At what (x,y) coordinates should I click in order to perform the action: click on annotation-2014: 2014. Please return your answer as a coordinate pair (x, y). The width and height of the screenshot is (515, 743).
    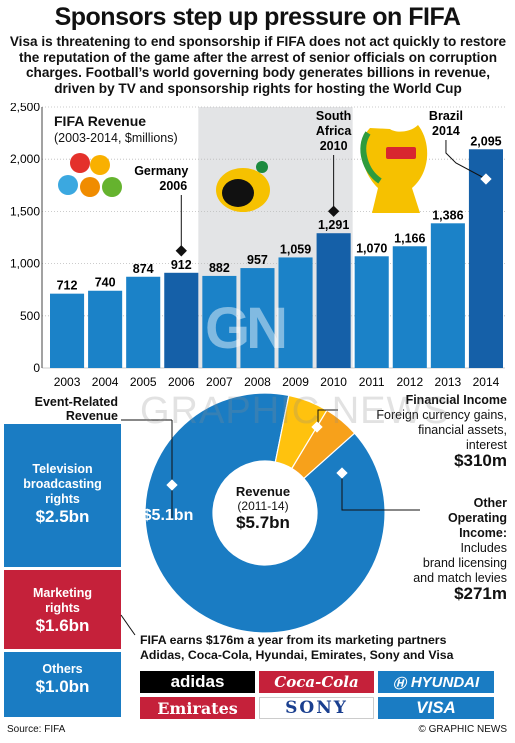
    Looking at the image, I should click on (446, 131).